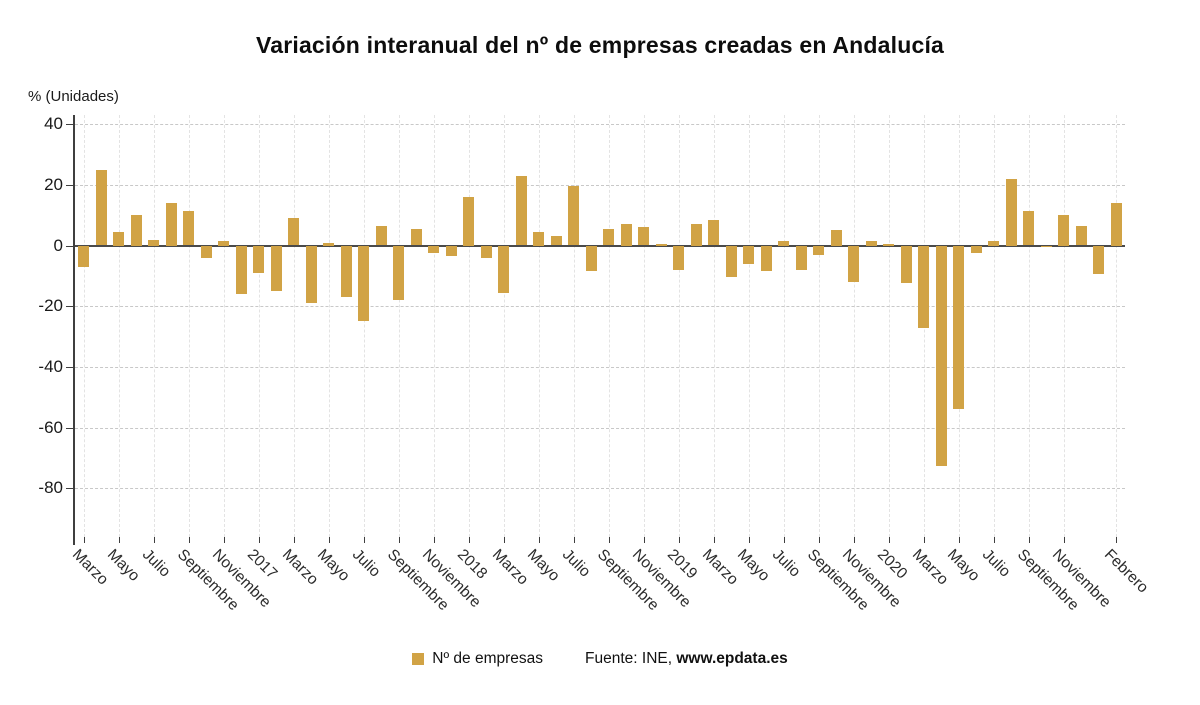 The height and width of the screenshot is (705, 1200). What do you see at coordinates (1126, 571) in the screenshot?
I see `x-tick-label: Febrero` at bounding box center [1126, 571].